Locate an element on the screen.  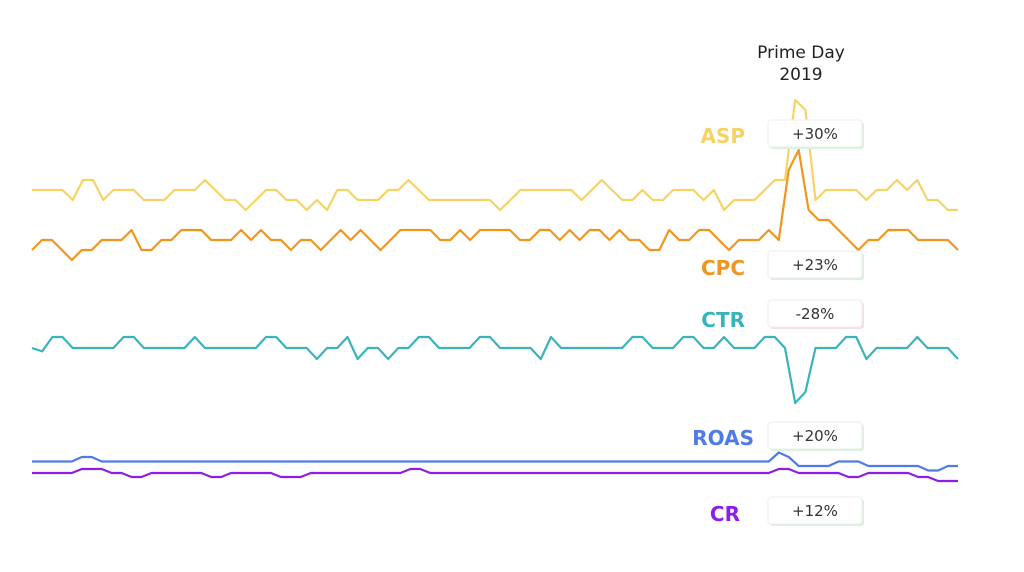
series-label-ctr: CTR is located at coordinates (723, 320).